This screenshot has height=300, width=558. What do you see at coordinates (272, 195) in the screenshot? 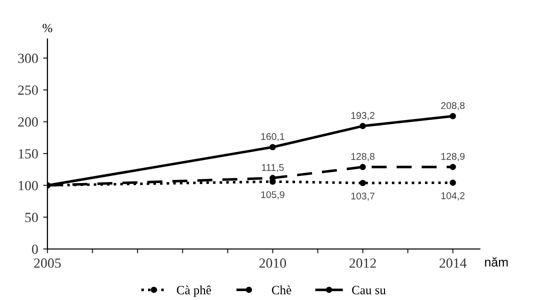
I see `data-label: 105,9` at bounding box center [272, 195].